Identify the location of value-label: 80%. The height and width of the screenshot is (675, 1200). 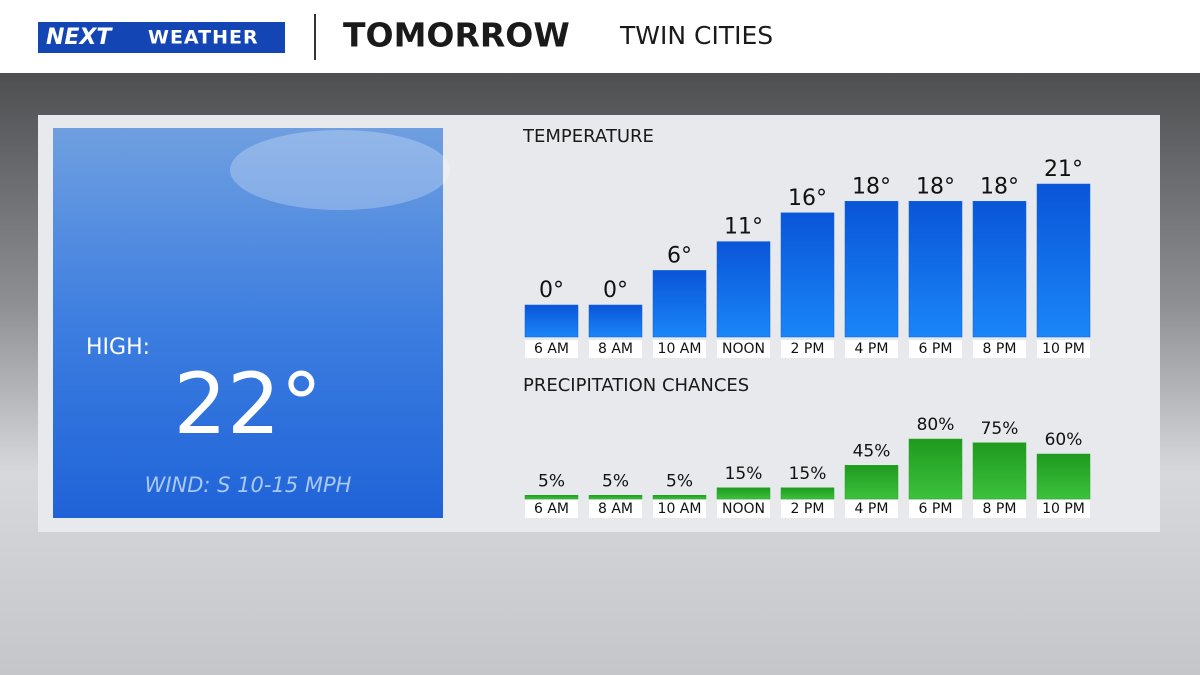
(936, 425).